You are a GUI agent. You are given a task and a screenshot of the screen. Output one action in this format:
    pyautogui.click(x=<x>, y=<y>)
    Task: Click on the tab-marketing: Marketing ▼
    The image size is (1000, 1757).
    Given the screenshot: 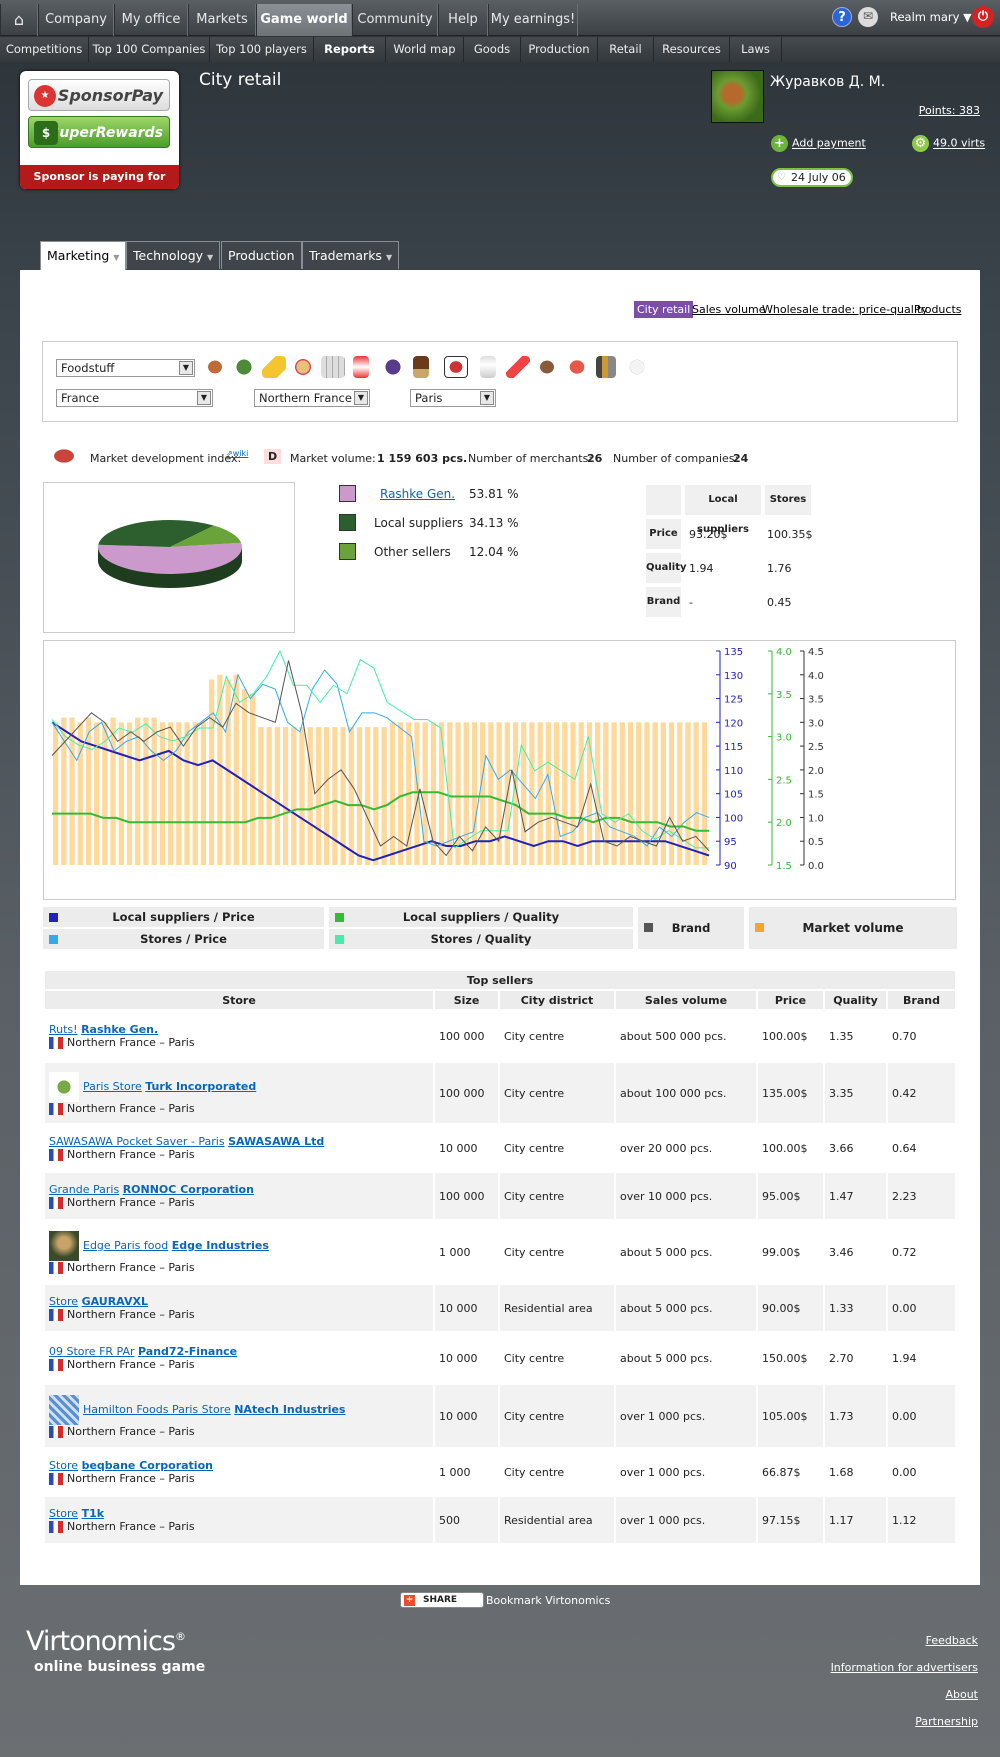 What is the action you would take?
    pyautogui.click(x=83, y=256)
    